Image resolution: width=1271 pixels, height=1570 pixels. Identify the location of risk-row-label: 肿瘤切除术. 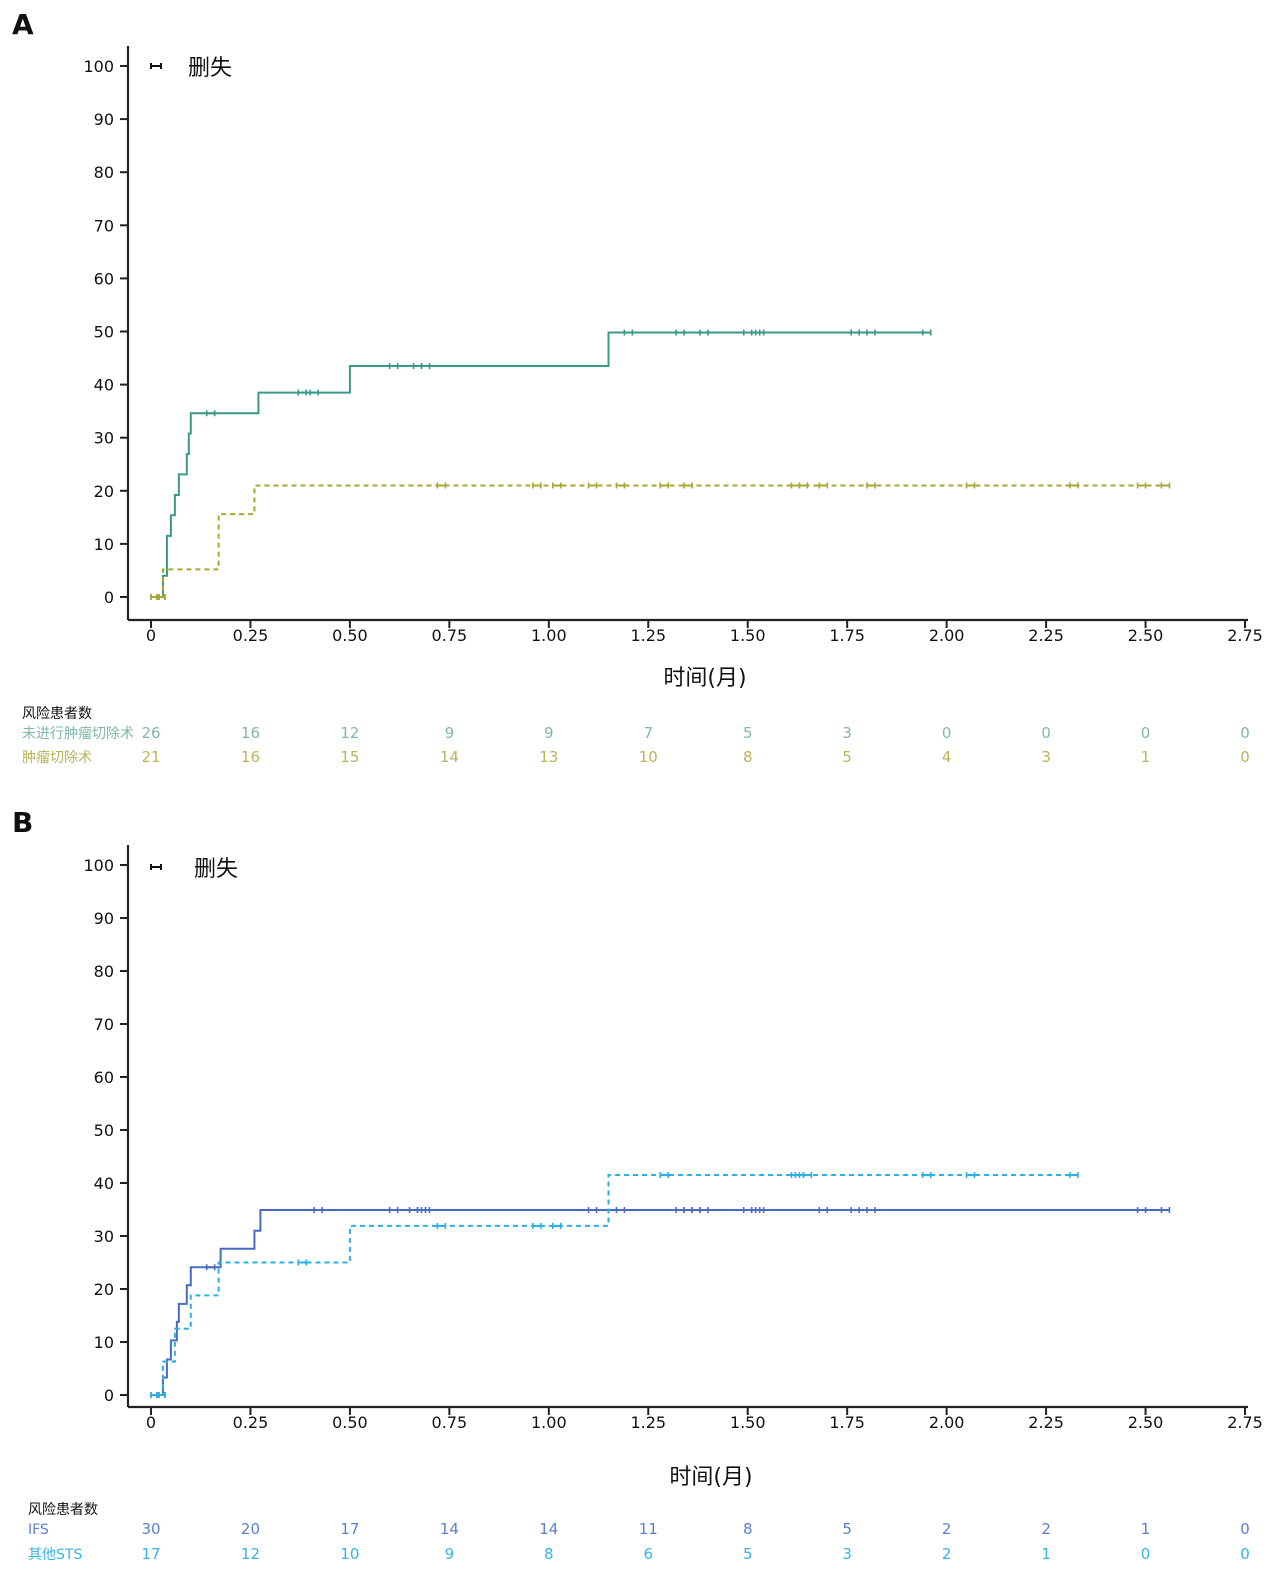
(57, 757).